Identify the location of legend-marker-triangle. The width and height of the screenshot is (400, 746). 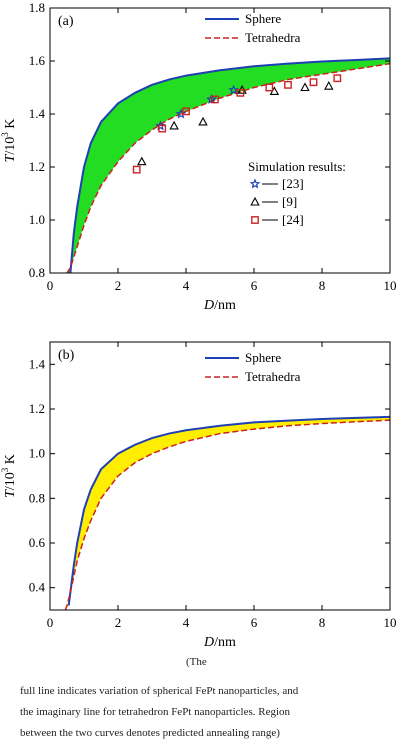
(255, 201).